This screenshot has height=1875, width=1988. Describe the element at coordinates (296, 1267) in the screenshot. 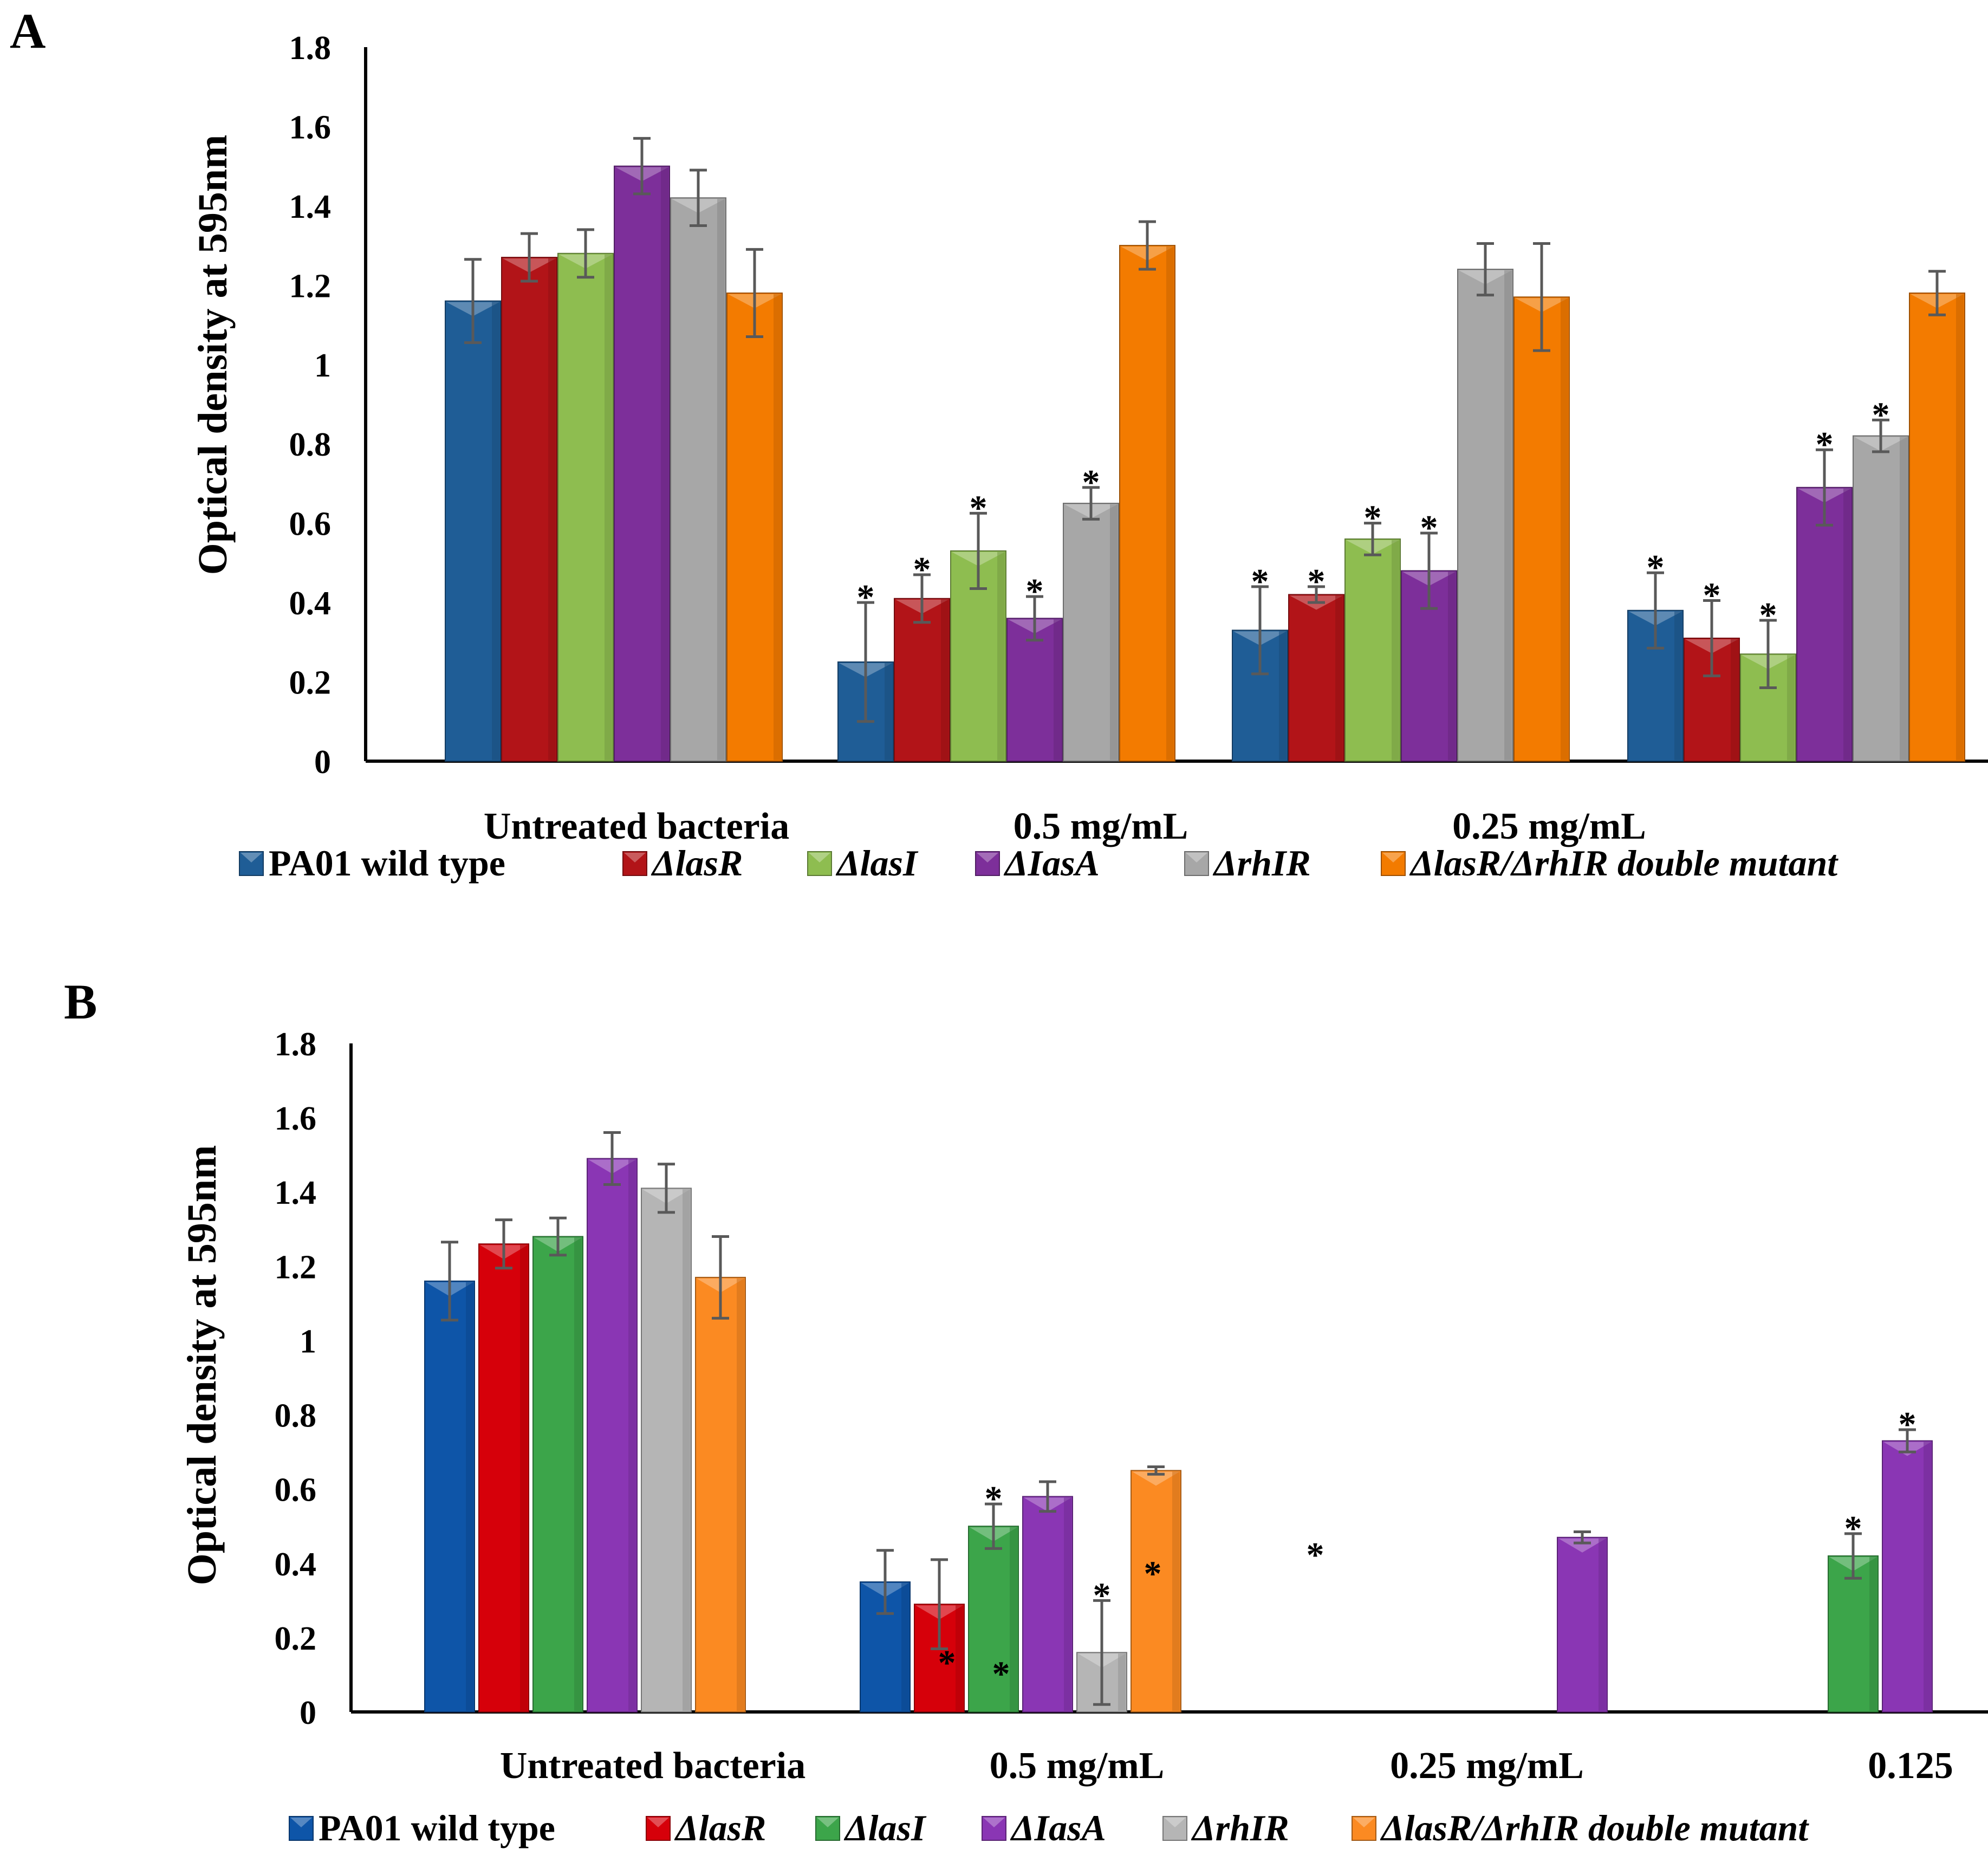

I see `y-tick-label: 1.2` at that location.